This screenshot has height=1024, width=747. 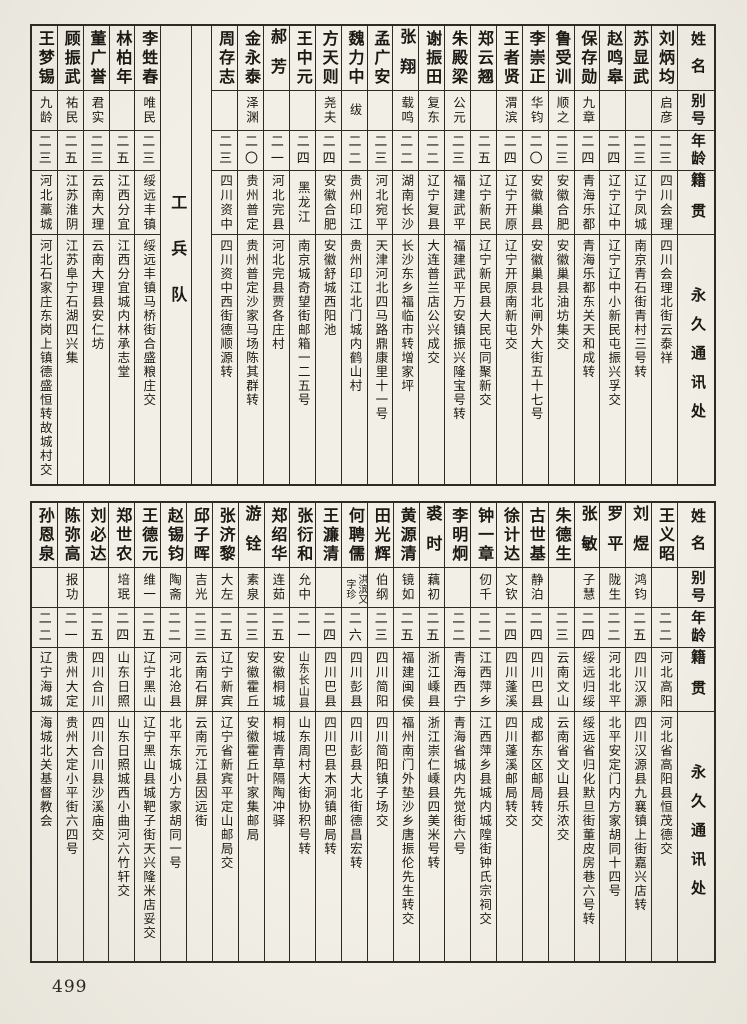 I want to click on entry-alias: 连茹, so click(x=277, y=587).